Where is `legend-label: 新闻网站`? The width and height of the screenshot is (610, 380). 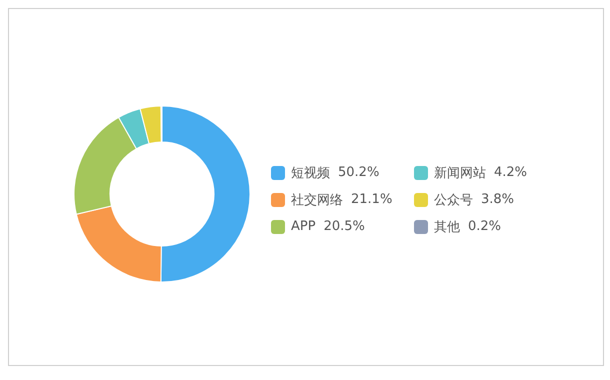 legend-label: 新闻网站 is located at coordinates (460, 173).